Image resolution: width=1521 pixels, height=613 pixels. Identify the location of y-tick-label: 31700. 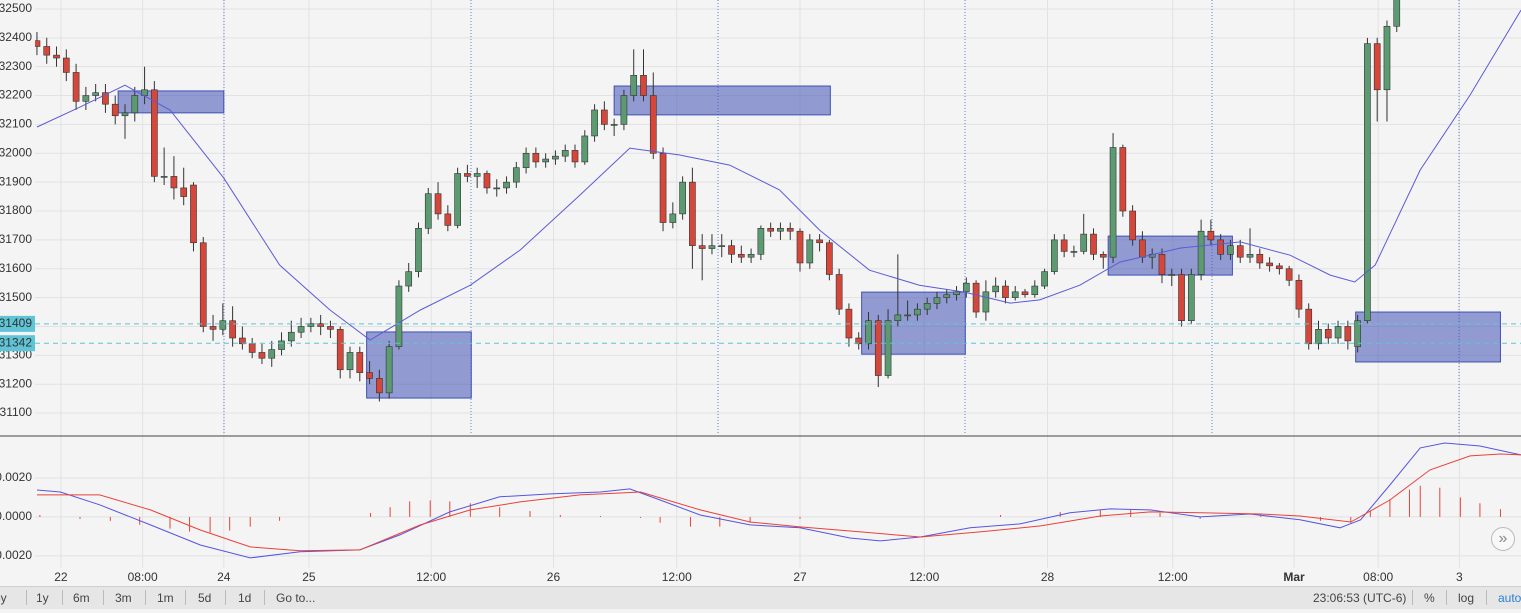
(16, 239).